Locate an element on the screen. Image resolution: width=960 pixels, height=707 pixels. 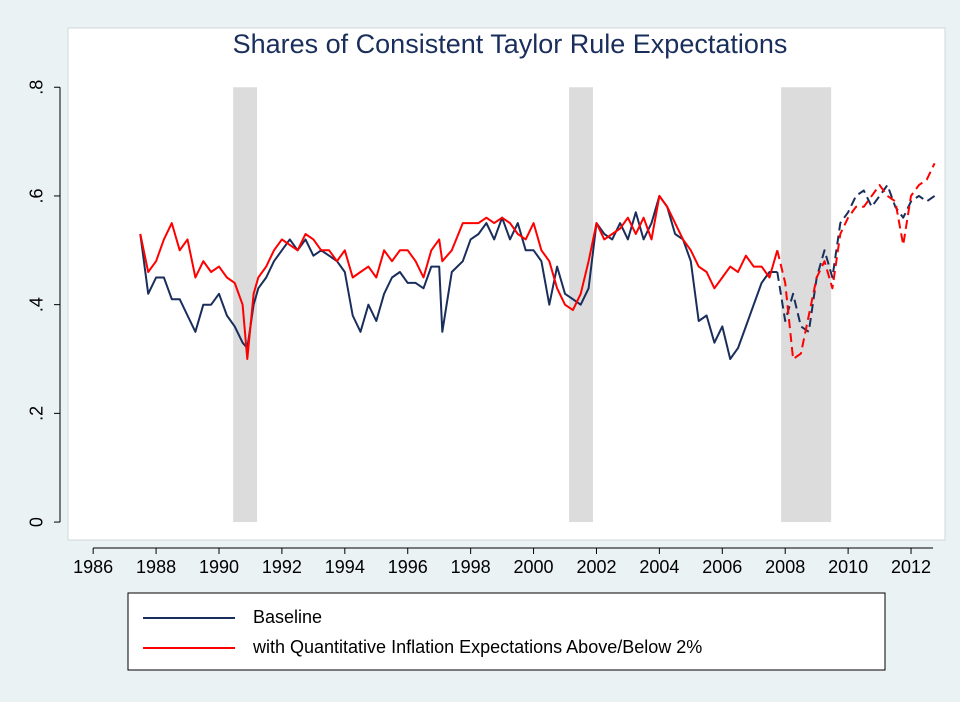
legend is located at coordinates (506, 631).